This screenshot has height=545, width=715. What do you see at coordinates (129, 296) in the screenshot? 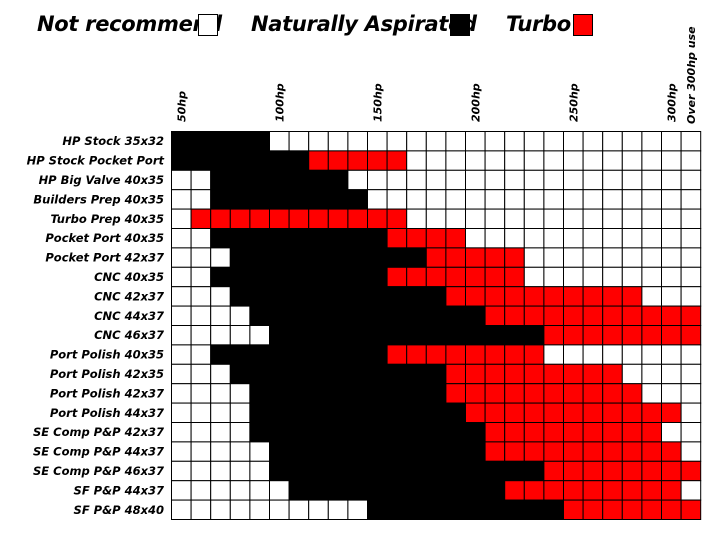
I see `row-label: CNC 42x37` at bounding box center [129, 296].